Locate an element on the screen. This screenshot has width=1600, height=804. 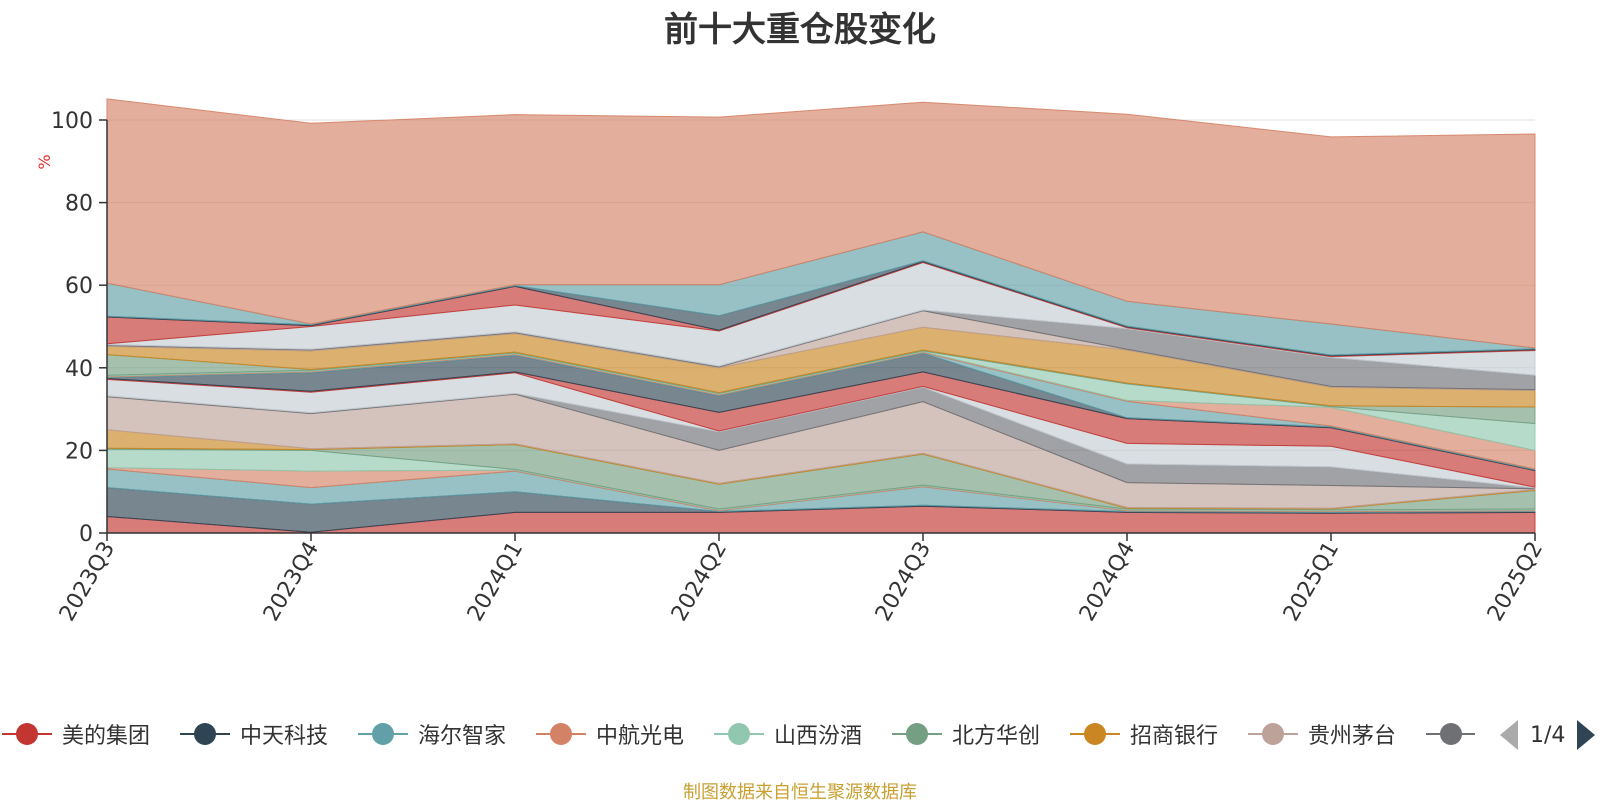
legend-item: 中航光电 is located at coordinates (610, 734).